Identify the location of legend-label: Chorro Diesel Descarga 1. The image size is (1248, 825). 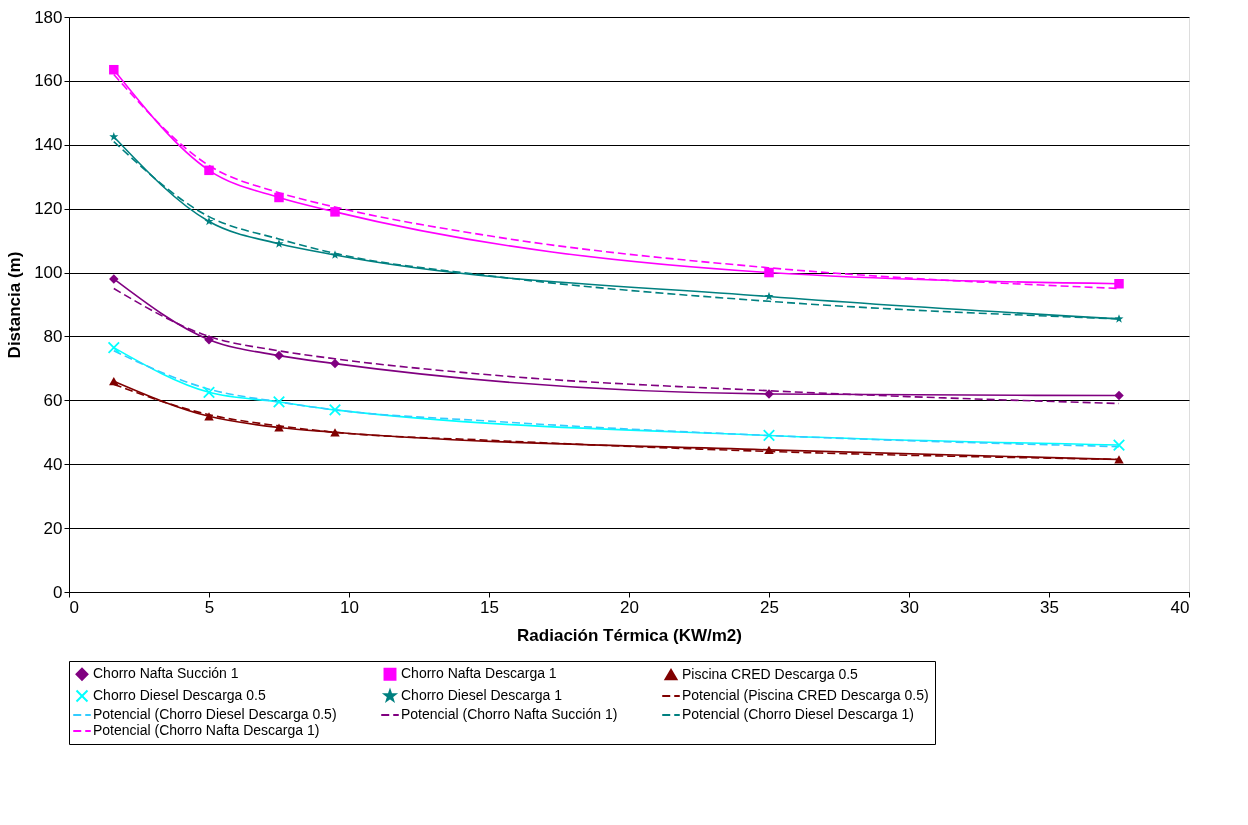
(482, 695).